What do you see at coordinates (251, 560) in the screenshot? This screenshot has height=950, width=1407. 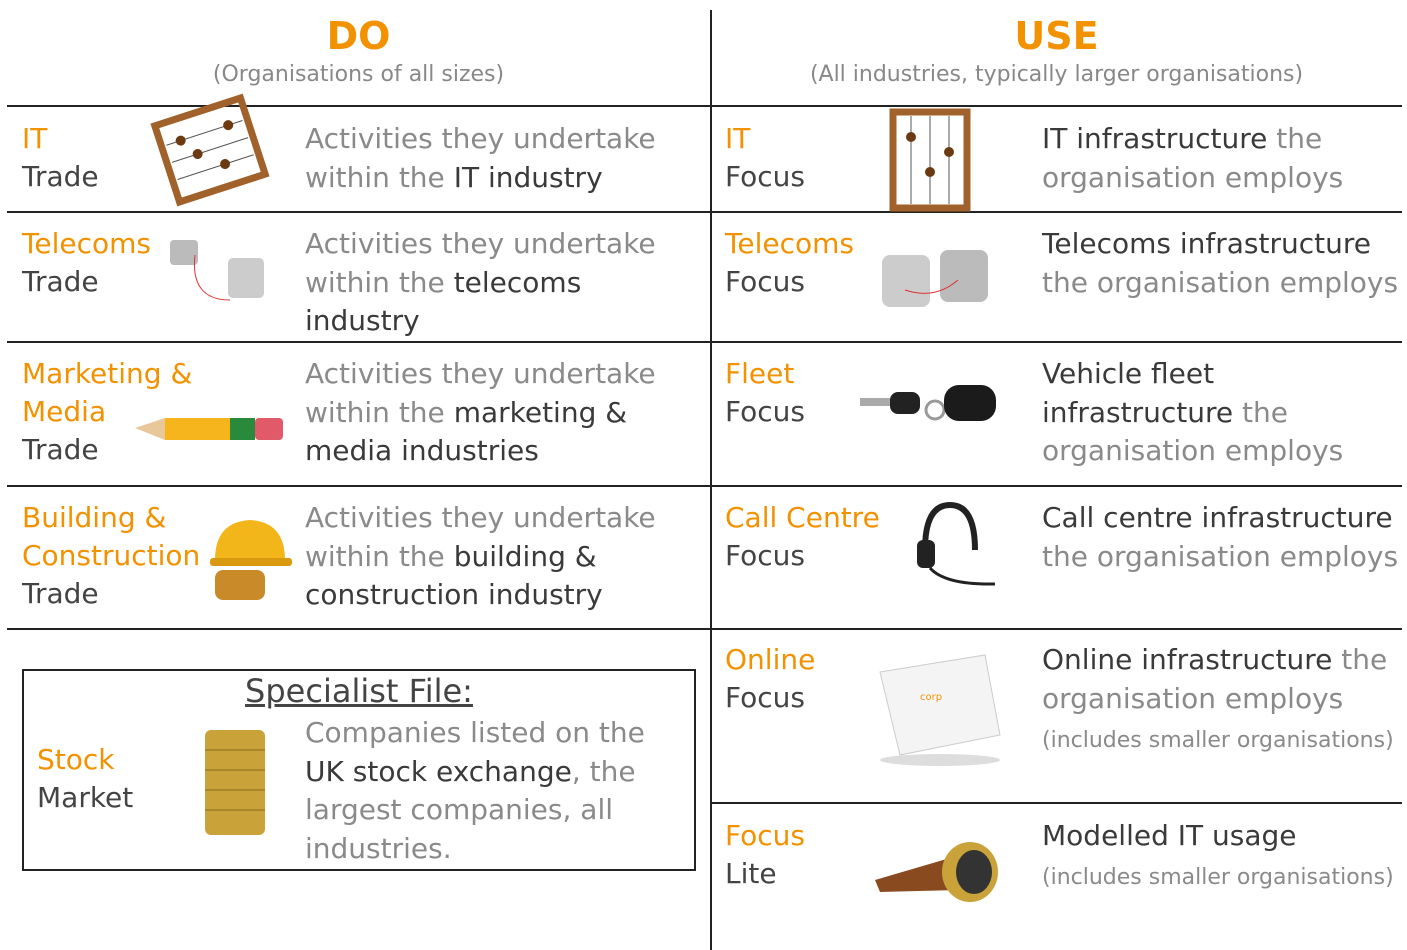 I see `hard-hat-icon` at bounding box center [251, 560].